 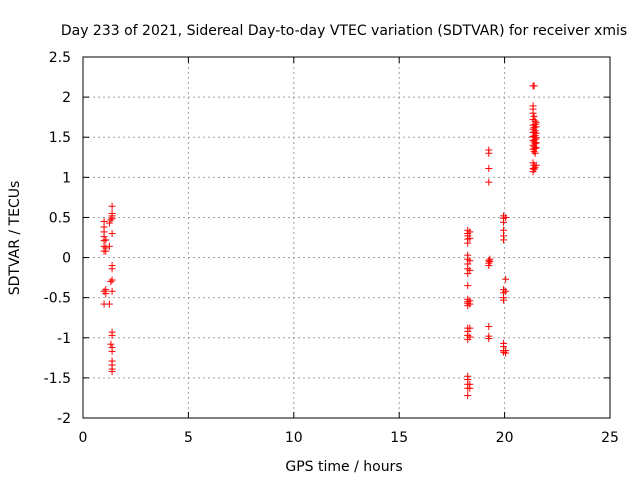 What do you see at coordinates (188, 438) in the screenshot?
I see `x-tick-label: 5` at bounding box center [188, 438].